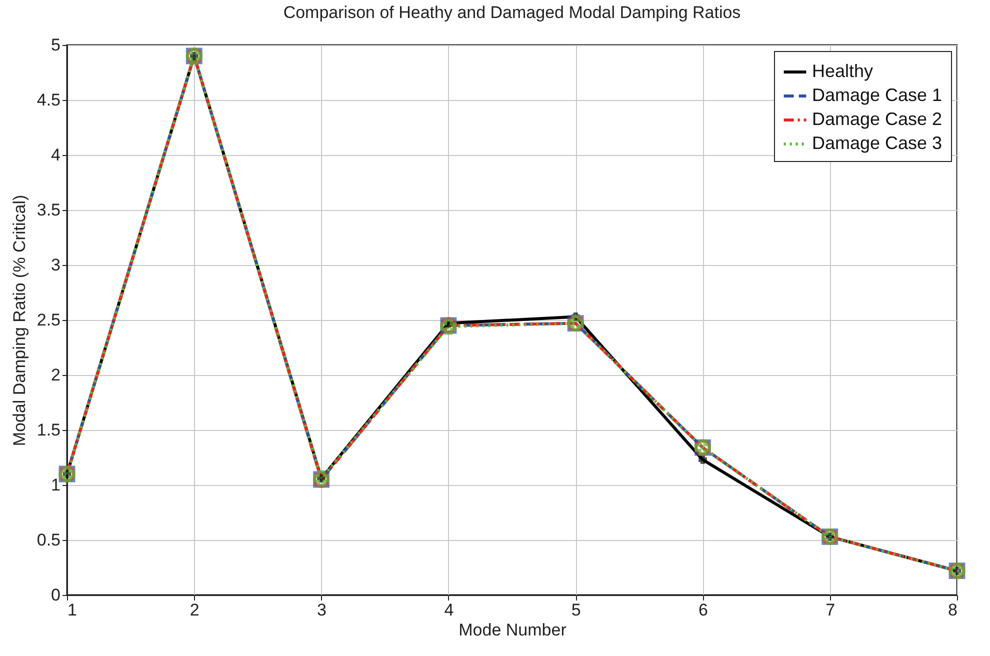 Image resolution: width=990 pixels, height=656 pixels. I want to click on x-tick-label: 4, so click(449, 610).